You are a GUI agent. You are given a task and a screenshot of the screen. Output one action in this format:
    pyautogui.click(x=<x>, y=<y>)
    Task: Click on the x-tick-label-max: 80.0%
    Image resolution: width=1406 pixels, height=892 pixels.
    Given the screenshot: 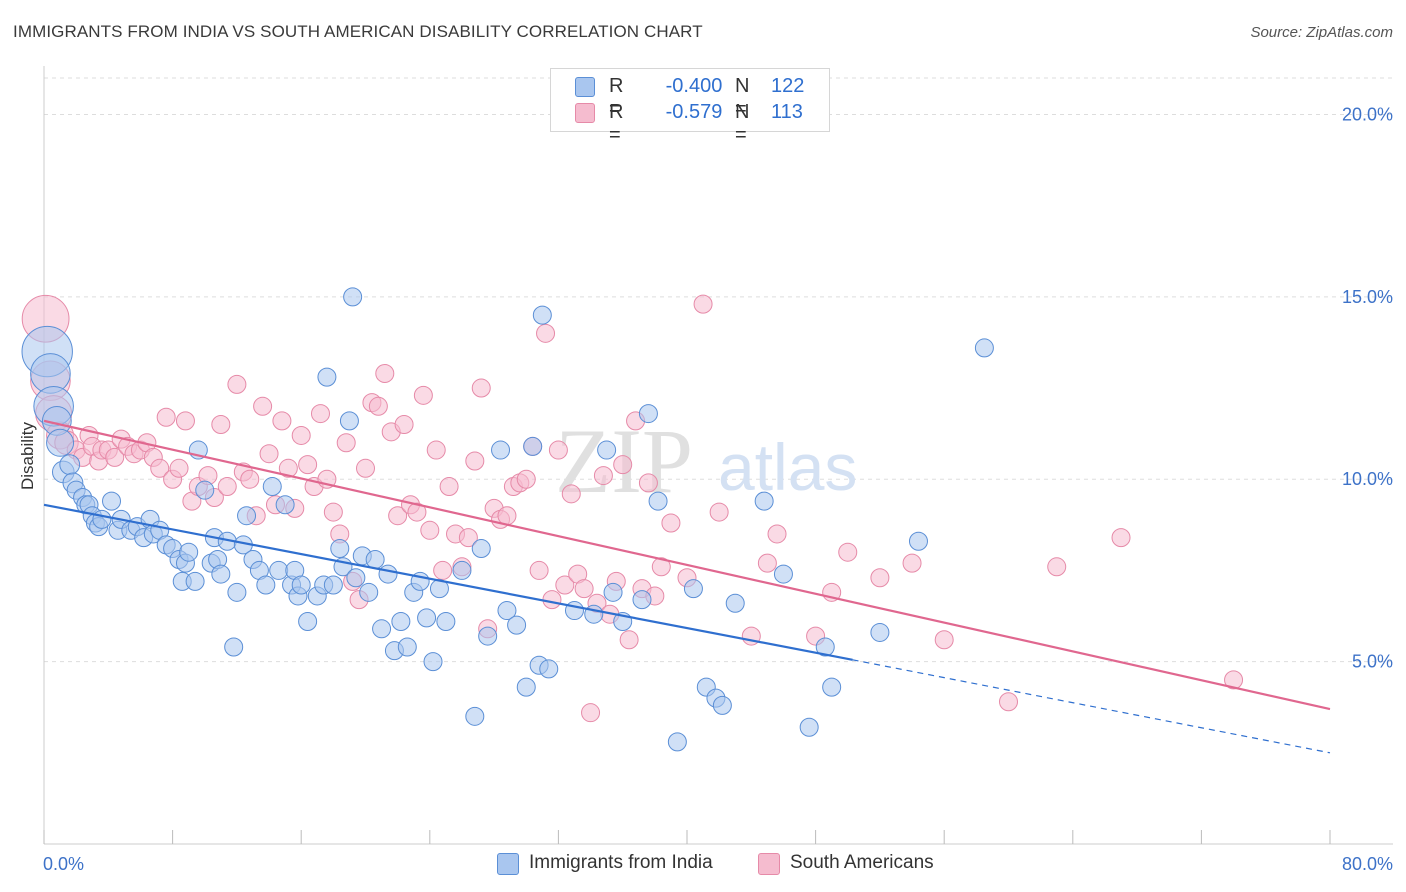 What is the action you would take?
    pyautogui.click(x=1367, y=864)
    